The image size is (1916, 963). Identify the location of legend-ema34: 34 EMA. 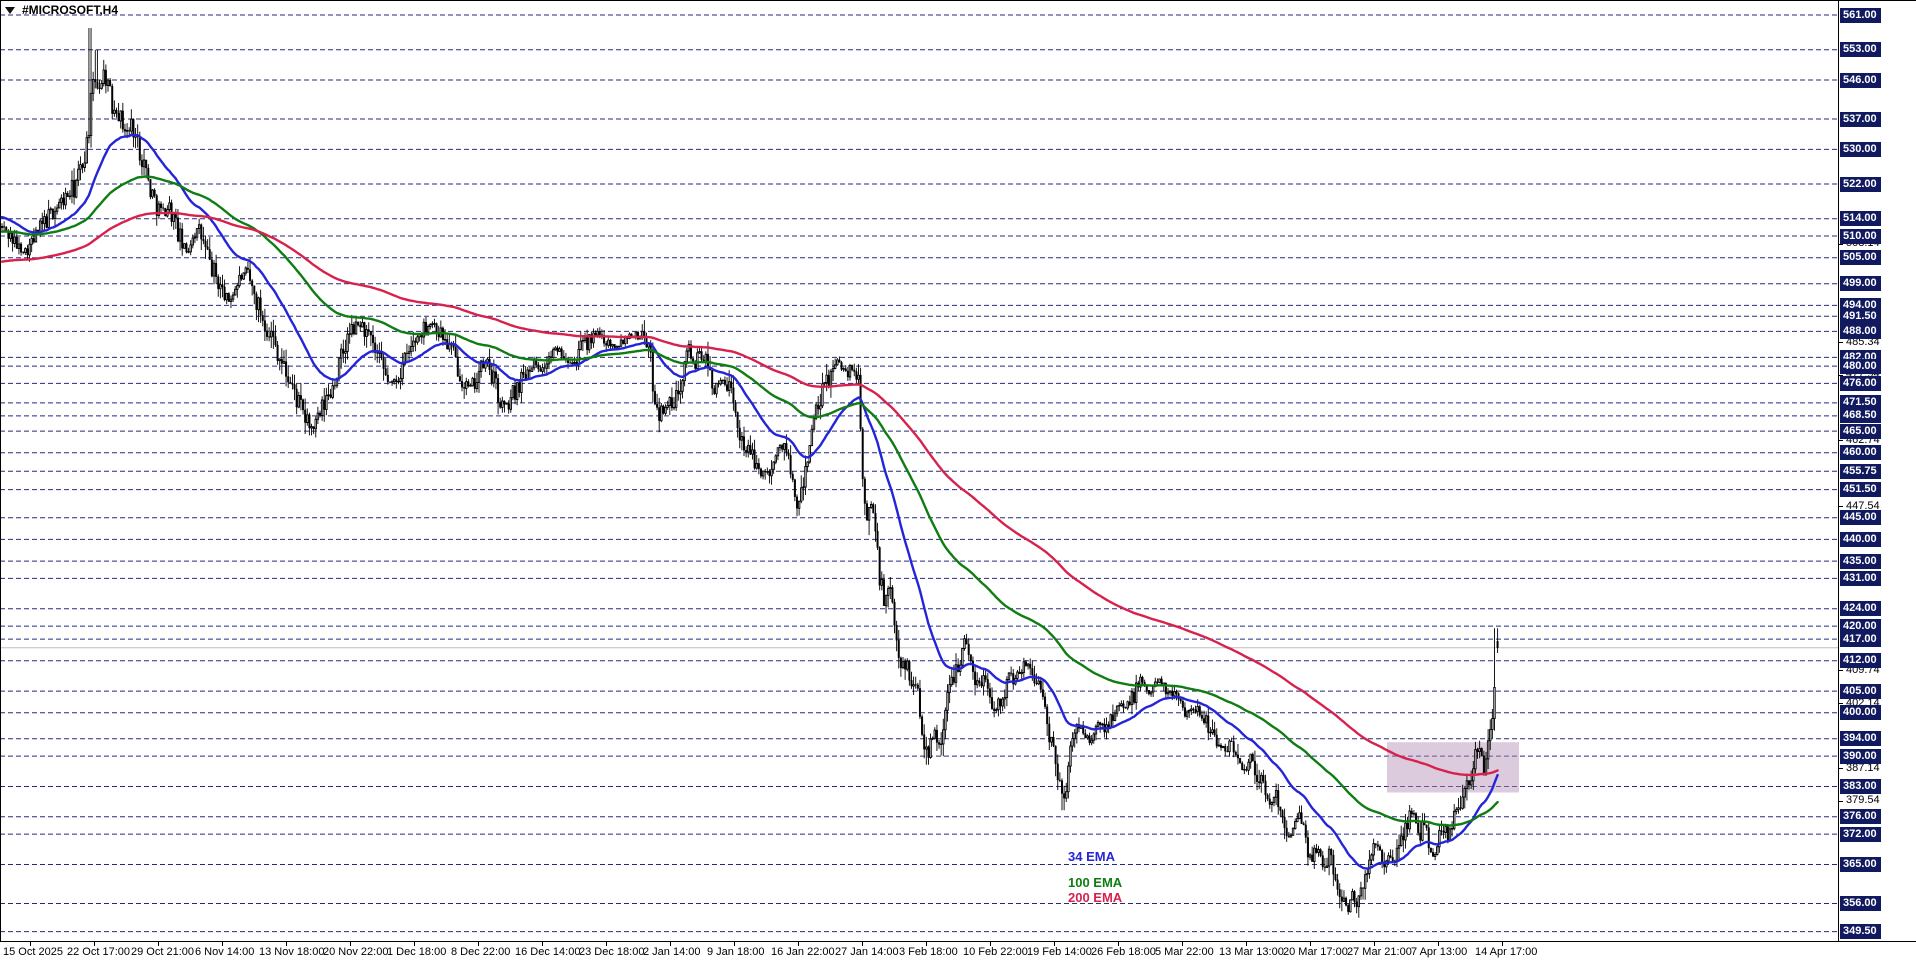
(1091, 856).